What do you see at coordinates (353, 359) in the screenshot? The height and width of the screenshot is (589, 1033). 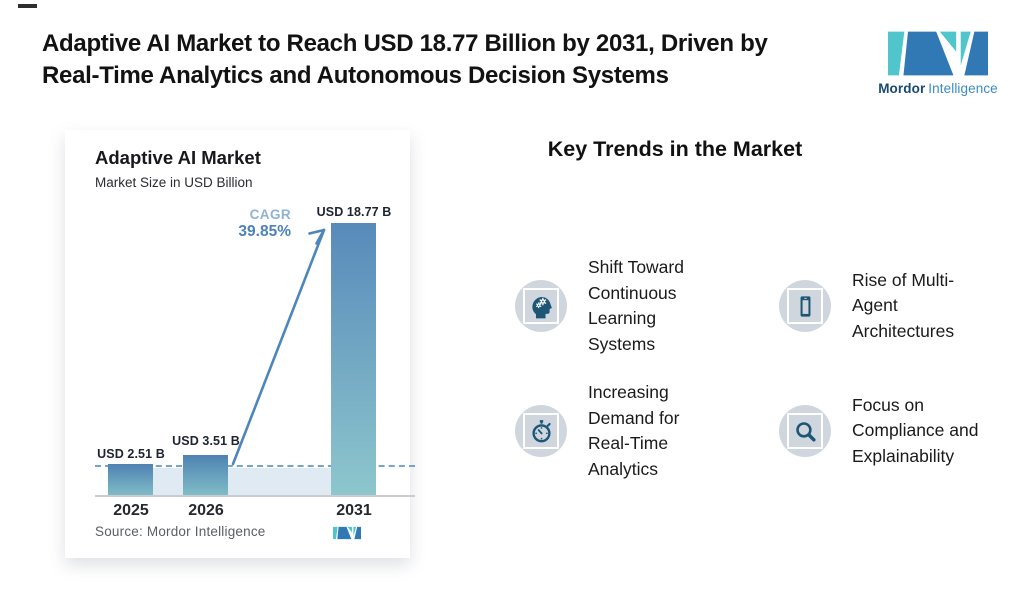 I see `bar-2031` at bounding box center [353, 359].